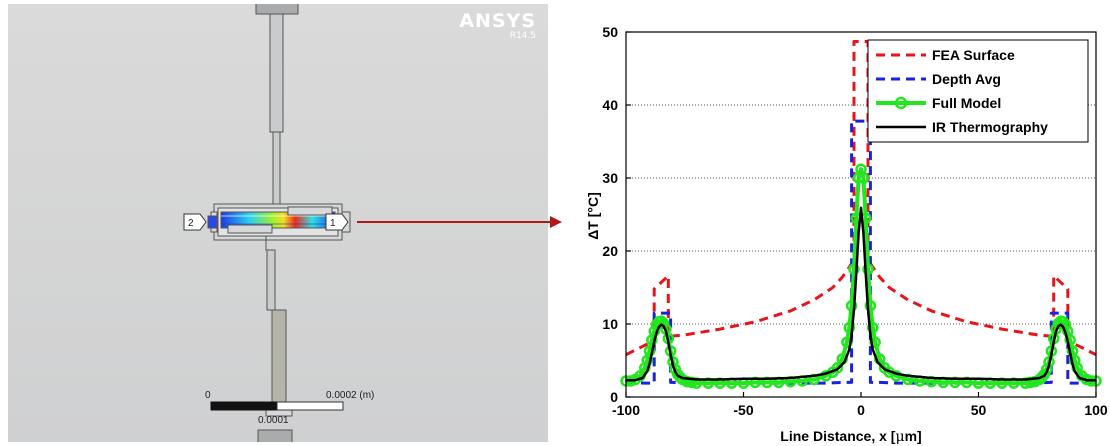 The width and height of the screenshot is (1110, 446). What do you see at coordinates (610, 32) in the screenshot?
I see `y-tick-label: 50` at bounding box center [610, 32].